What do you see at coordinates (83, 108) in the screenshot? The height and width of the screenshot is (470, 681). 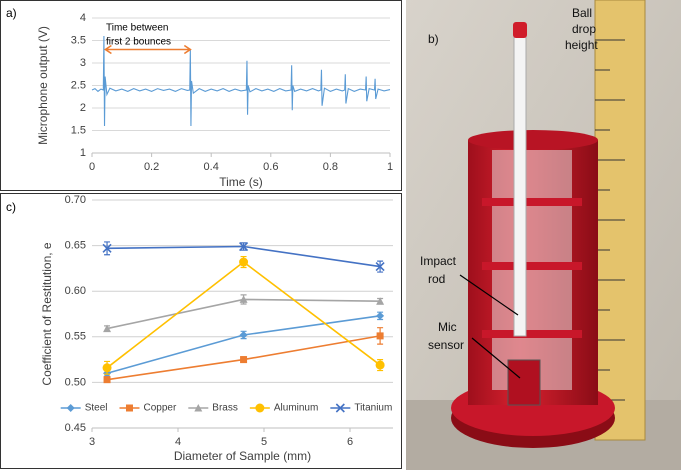 I see `y-tick-label: 2` at bounding box center [83, 108].